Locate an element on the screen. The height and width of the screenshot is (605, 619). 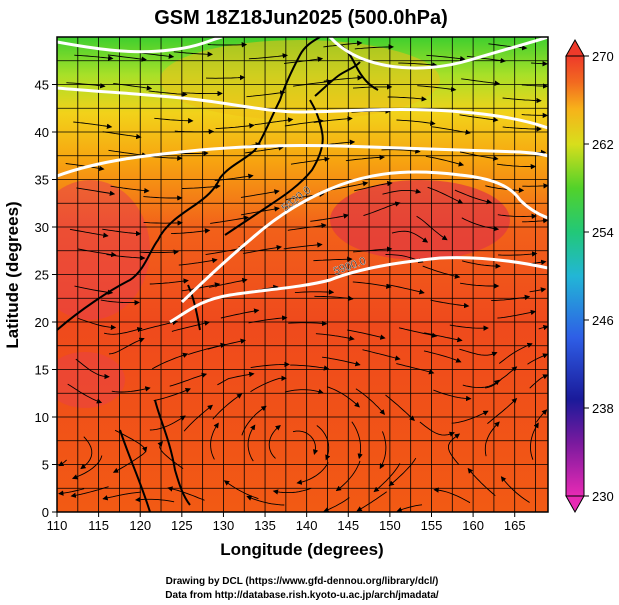
colorbar-gradient is located at coordinates (575, 276).